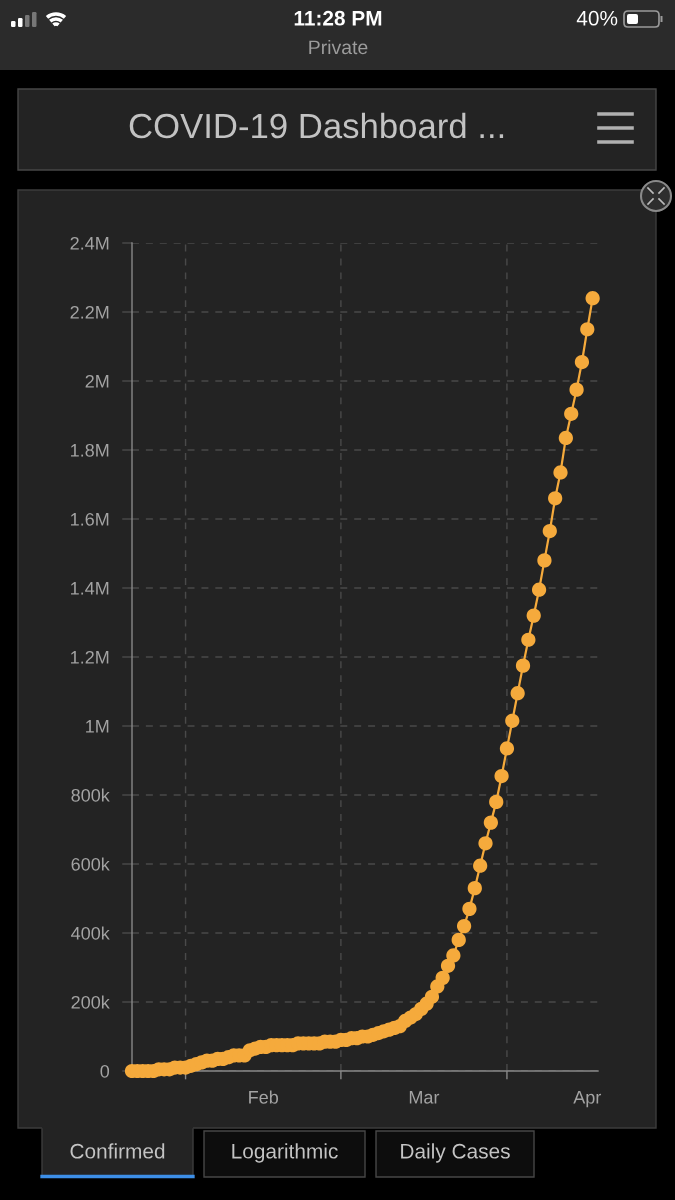  I want to click on x-tick-label: Mar, so click(424, 1097).